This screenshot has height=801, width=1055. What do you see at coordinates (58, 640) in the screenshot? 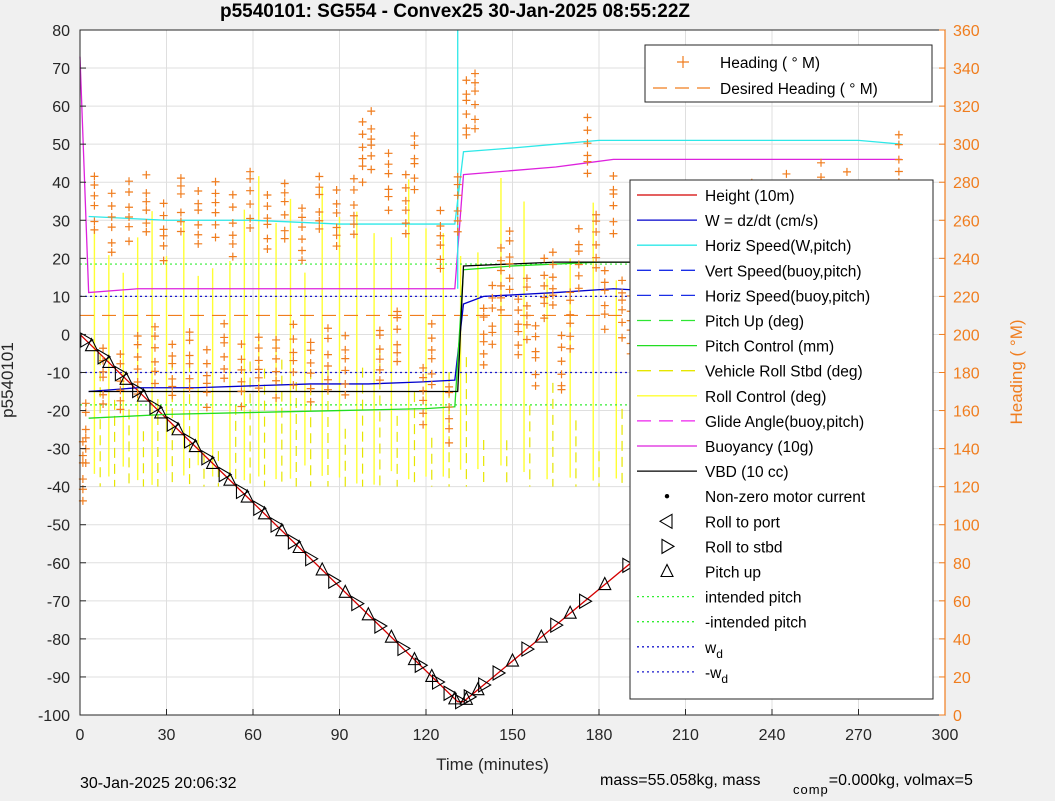
I see `y-tick-label: -80` at bounding box center [58, 640].